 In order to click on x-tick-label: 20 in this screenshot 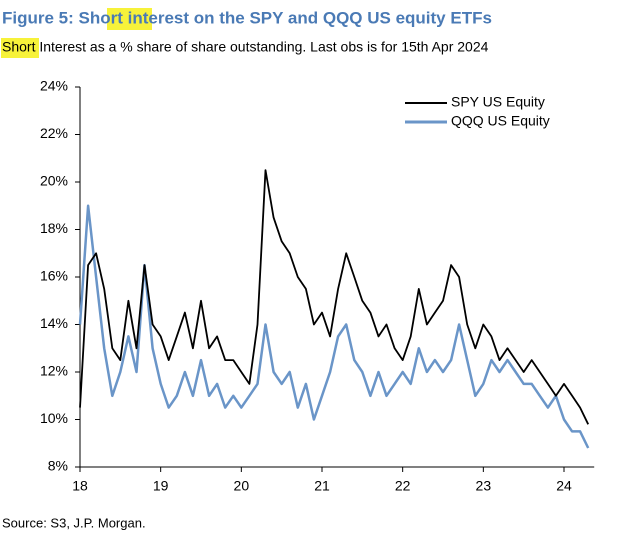, I will do `click(242, 486)`.